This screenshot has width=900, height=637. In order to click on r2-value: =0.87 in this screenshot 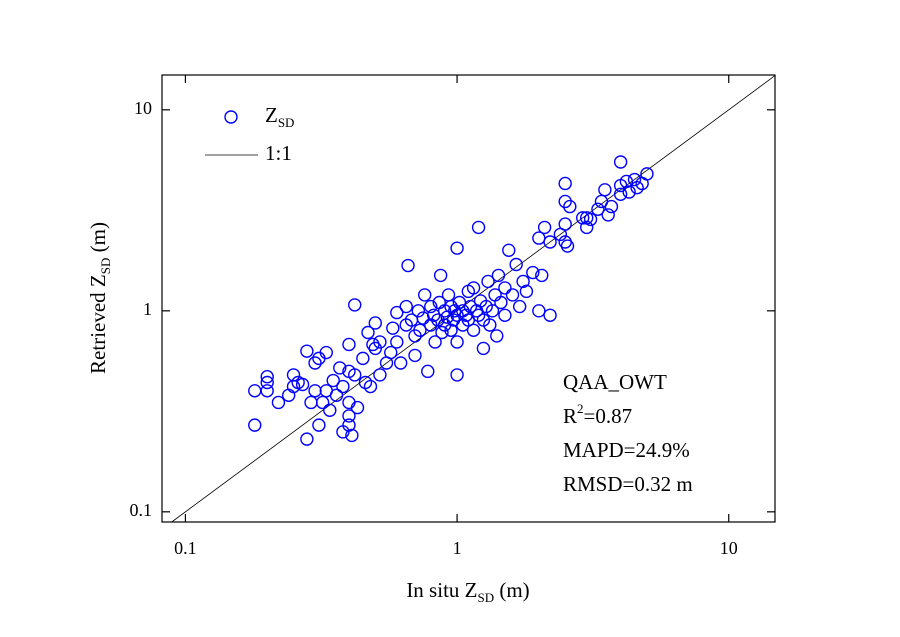, I will do `click(608, 416)`.